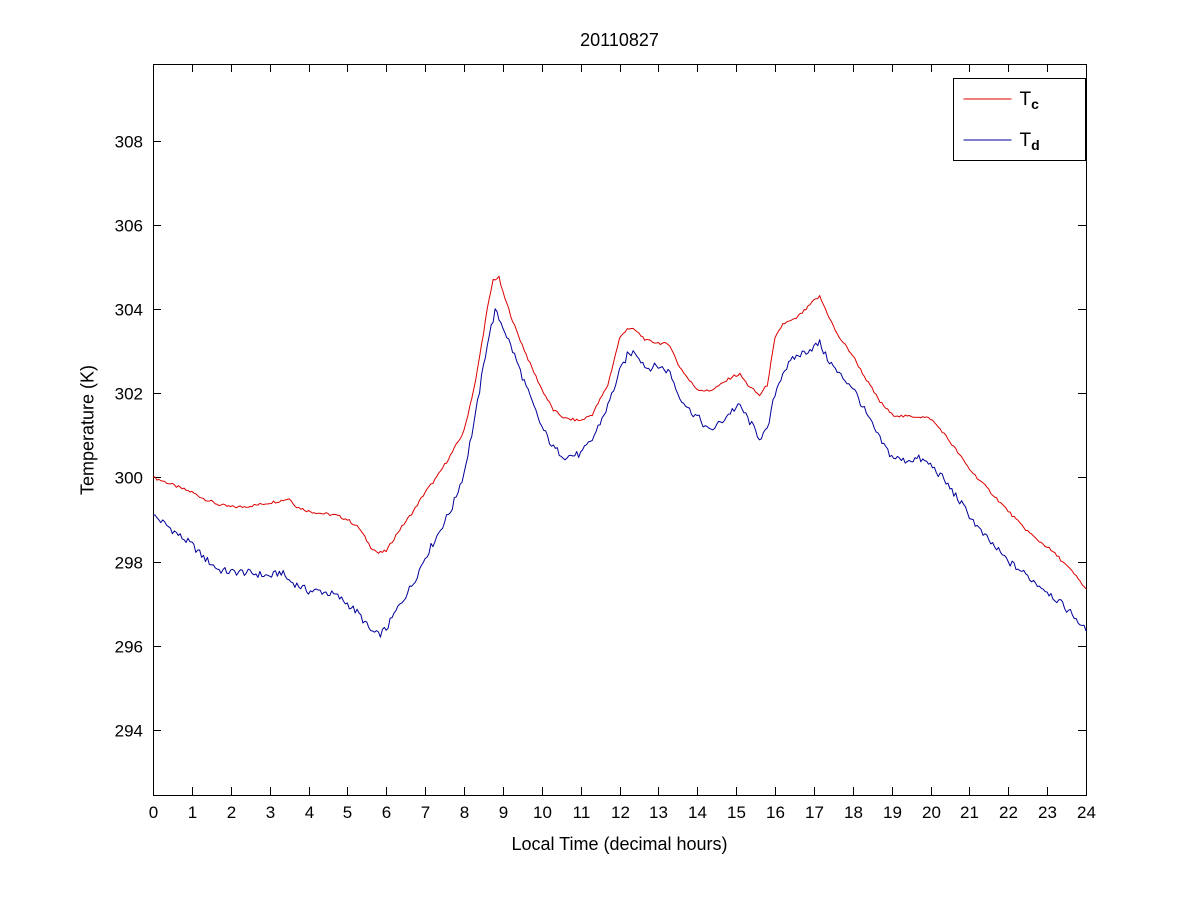 This screenshot has height=900, width=1201. I want to click on x-tick-label: 2, so click(231, 812).